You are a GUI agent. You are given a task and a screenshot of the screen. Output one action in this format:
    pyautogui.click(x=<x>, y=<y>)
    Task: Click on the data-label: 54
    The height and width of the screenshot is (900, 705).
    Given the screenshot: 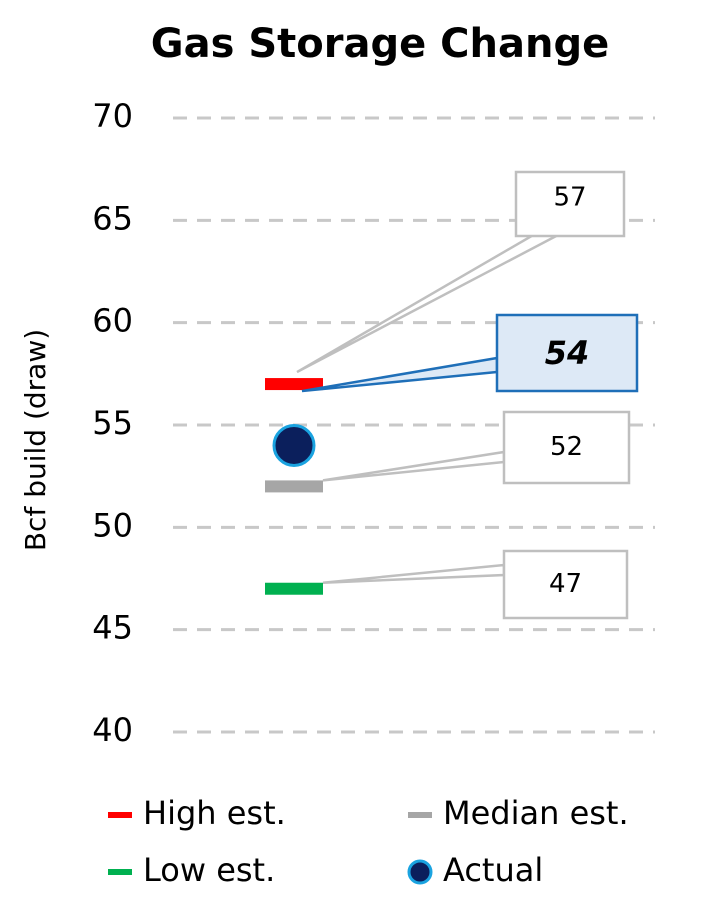 What is the action you would take?
    pyautogui.click(x=567, y=353)
    